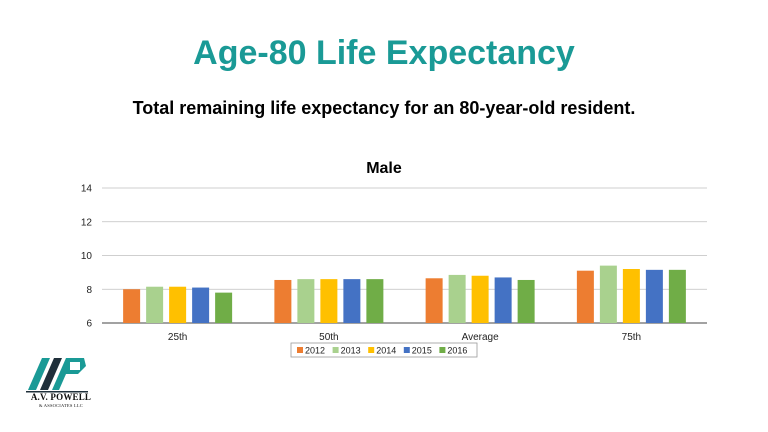 The height and width of the screenshot is (432, 768). What do you see at coordinates (306, 301) in the screenshot?
I see `bar-2013-50th` at bounding box center [306, 301].